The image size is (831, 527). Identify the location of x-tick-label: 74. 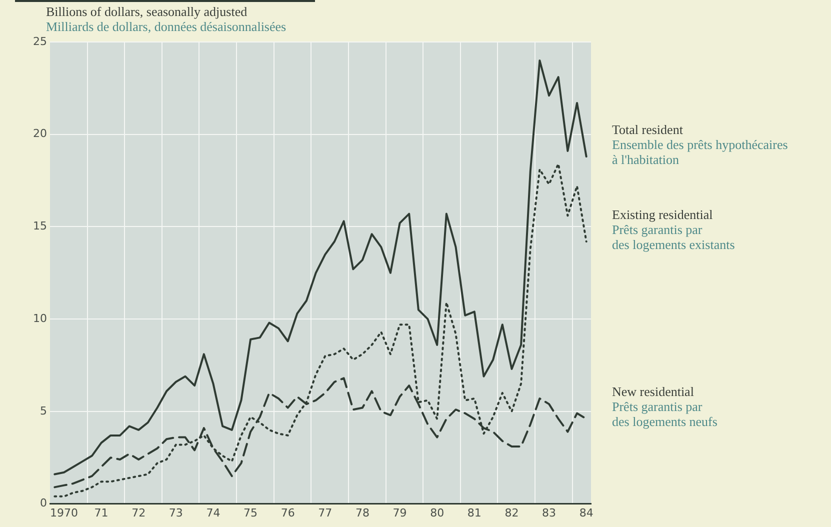
(213, 513).